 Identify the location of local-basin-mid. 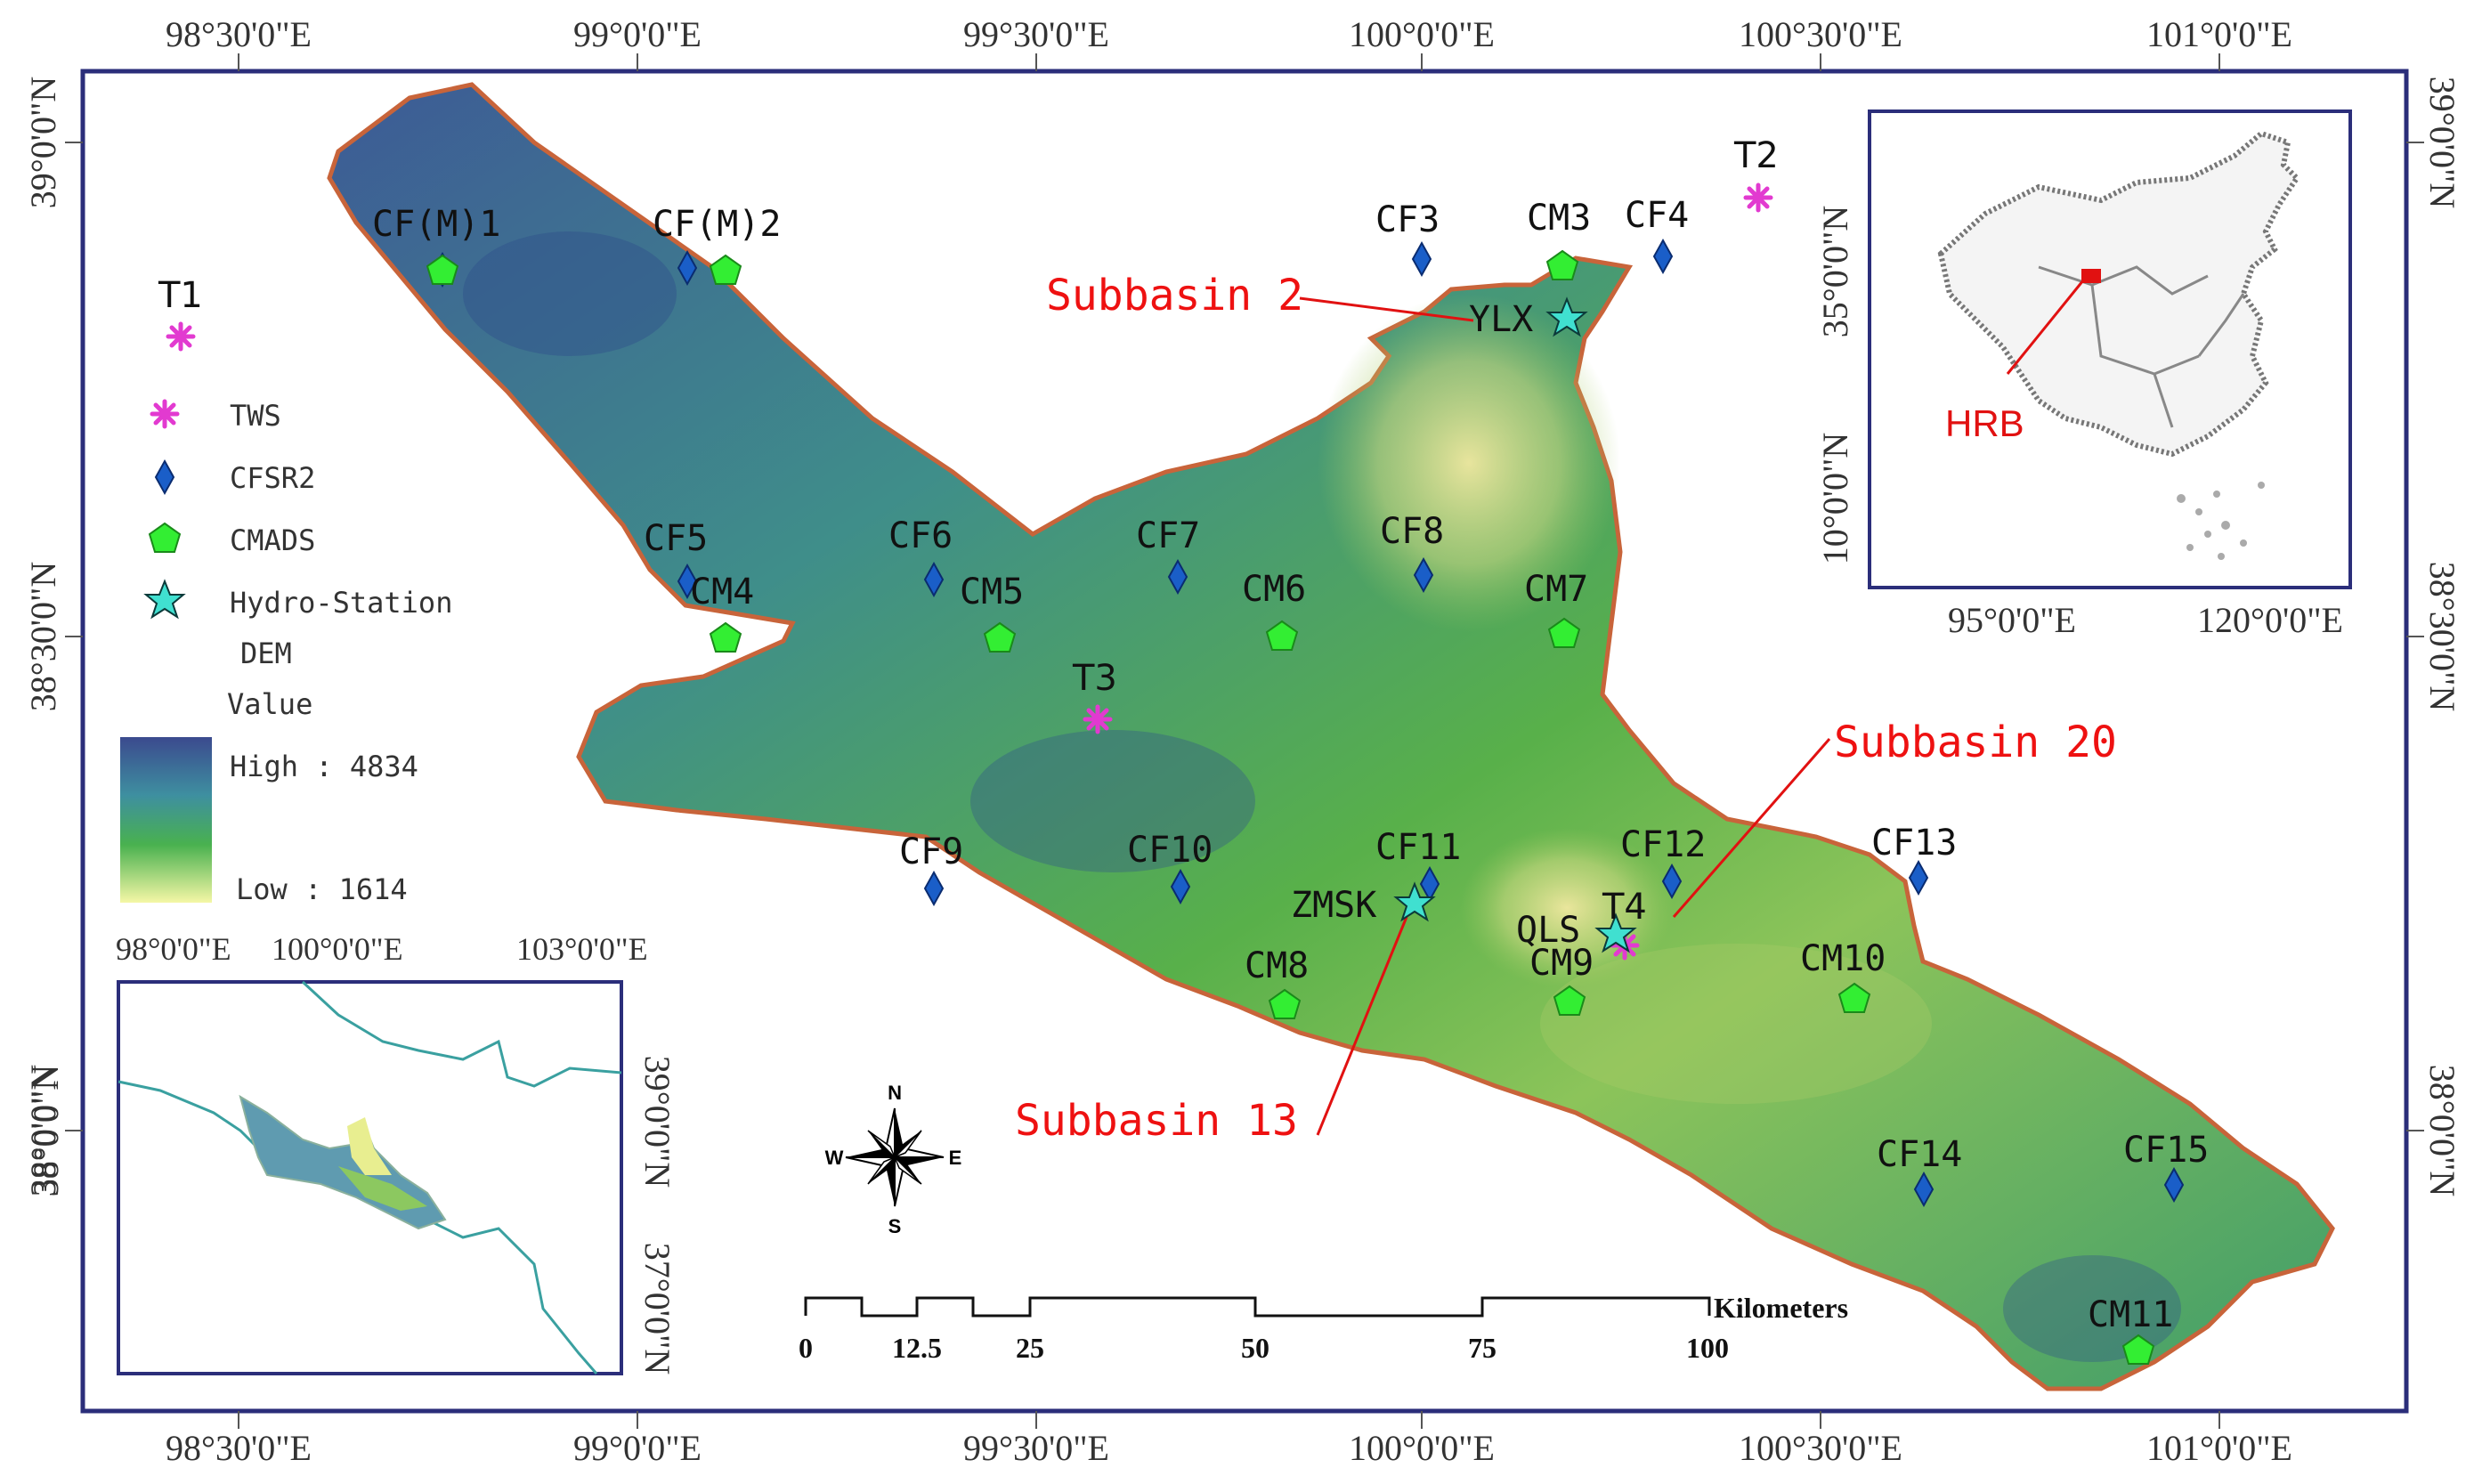
(382, 1188).